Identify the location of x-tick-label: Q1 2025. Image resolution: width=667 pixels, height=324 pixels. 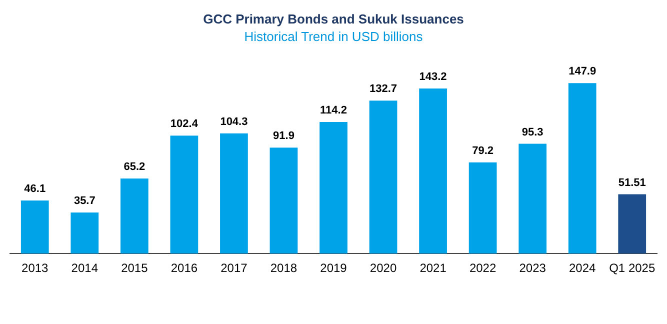
(632, 268).